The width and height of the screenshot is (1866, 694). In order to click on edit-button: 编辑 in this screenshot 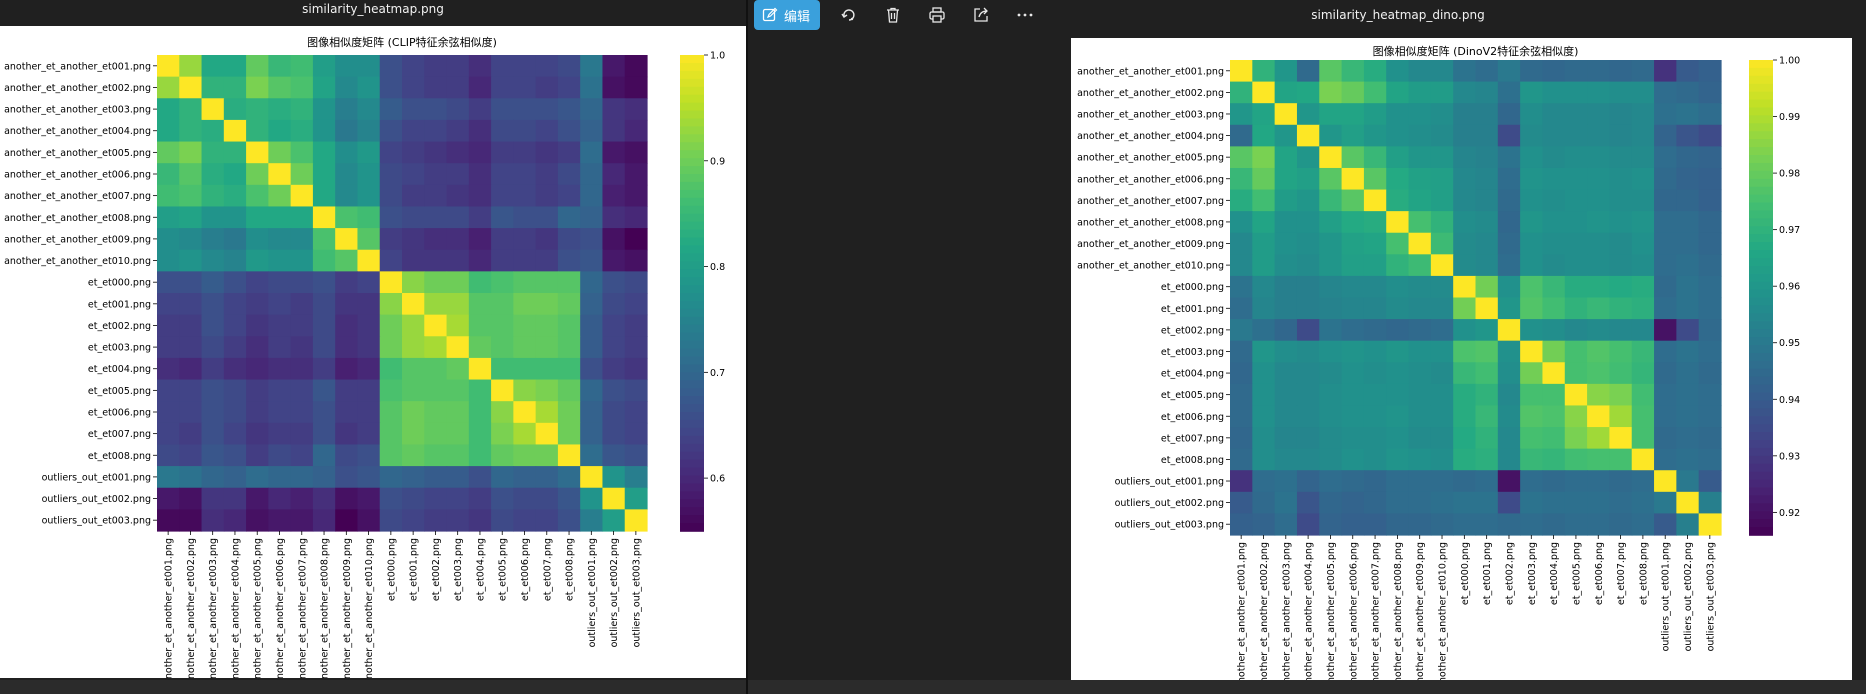, I will do `click(787, 15)`.